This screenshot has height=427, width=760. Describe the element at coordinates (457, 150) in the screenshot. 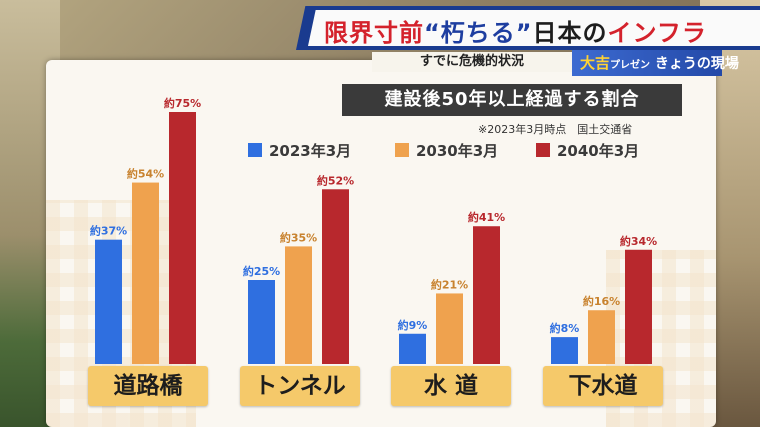

I see `legend-label: 2030年3月` at that location.